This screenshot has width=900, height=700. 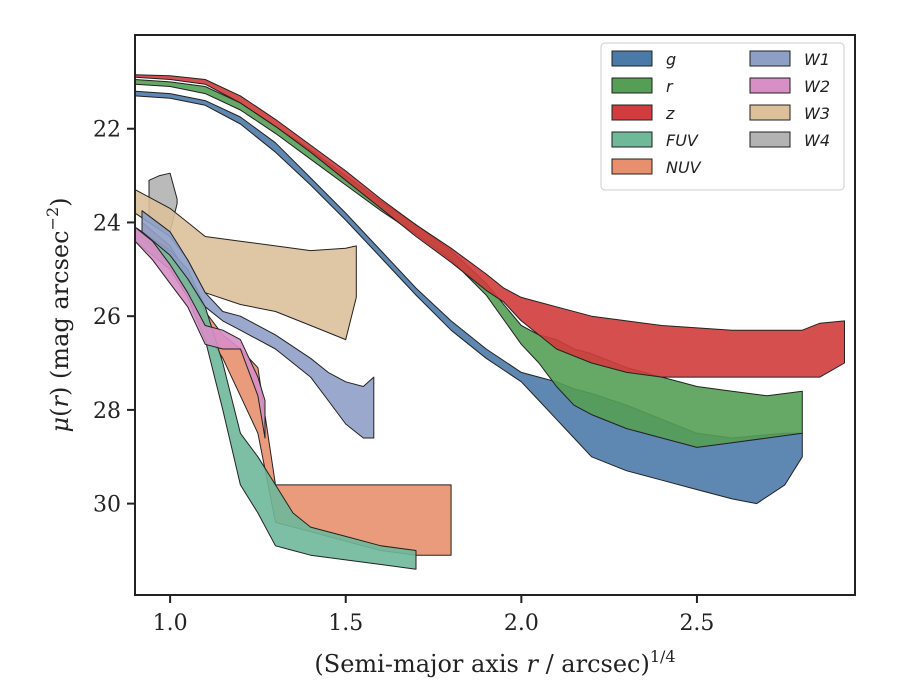 I want to click on legend-swatch-z, so click(x=632, y=112).